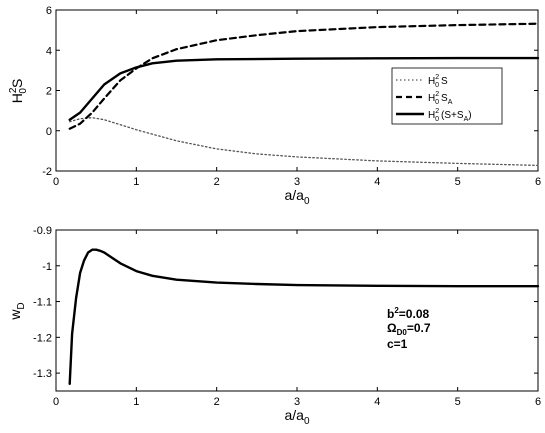  What do you see at coordinates (458, 402) in the screenshot?
I see `bottom-x-tick-label: 5` at bounding box center [458, 402].